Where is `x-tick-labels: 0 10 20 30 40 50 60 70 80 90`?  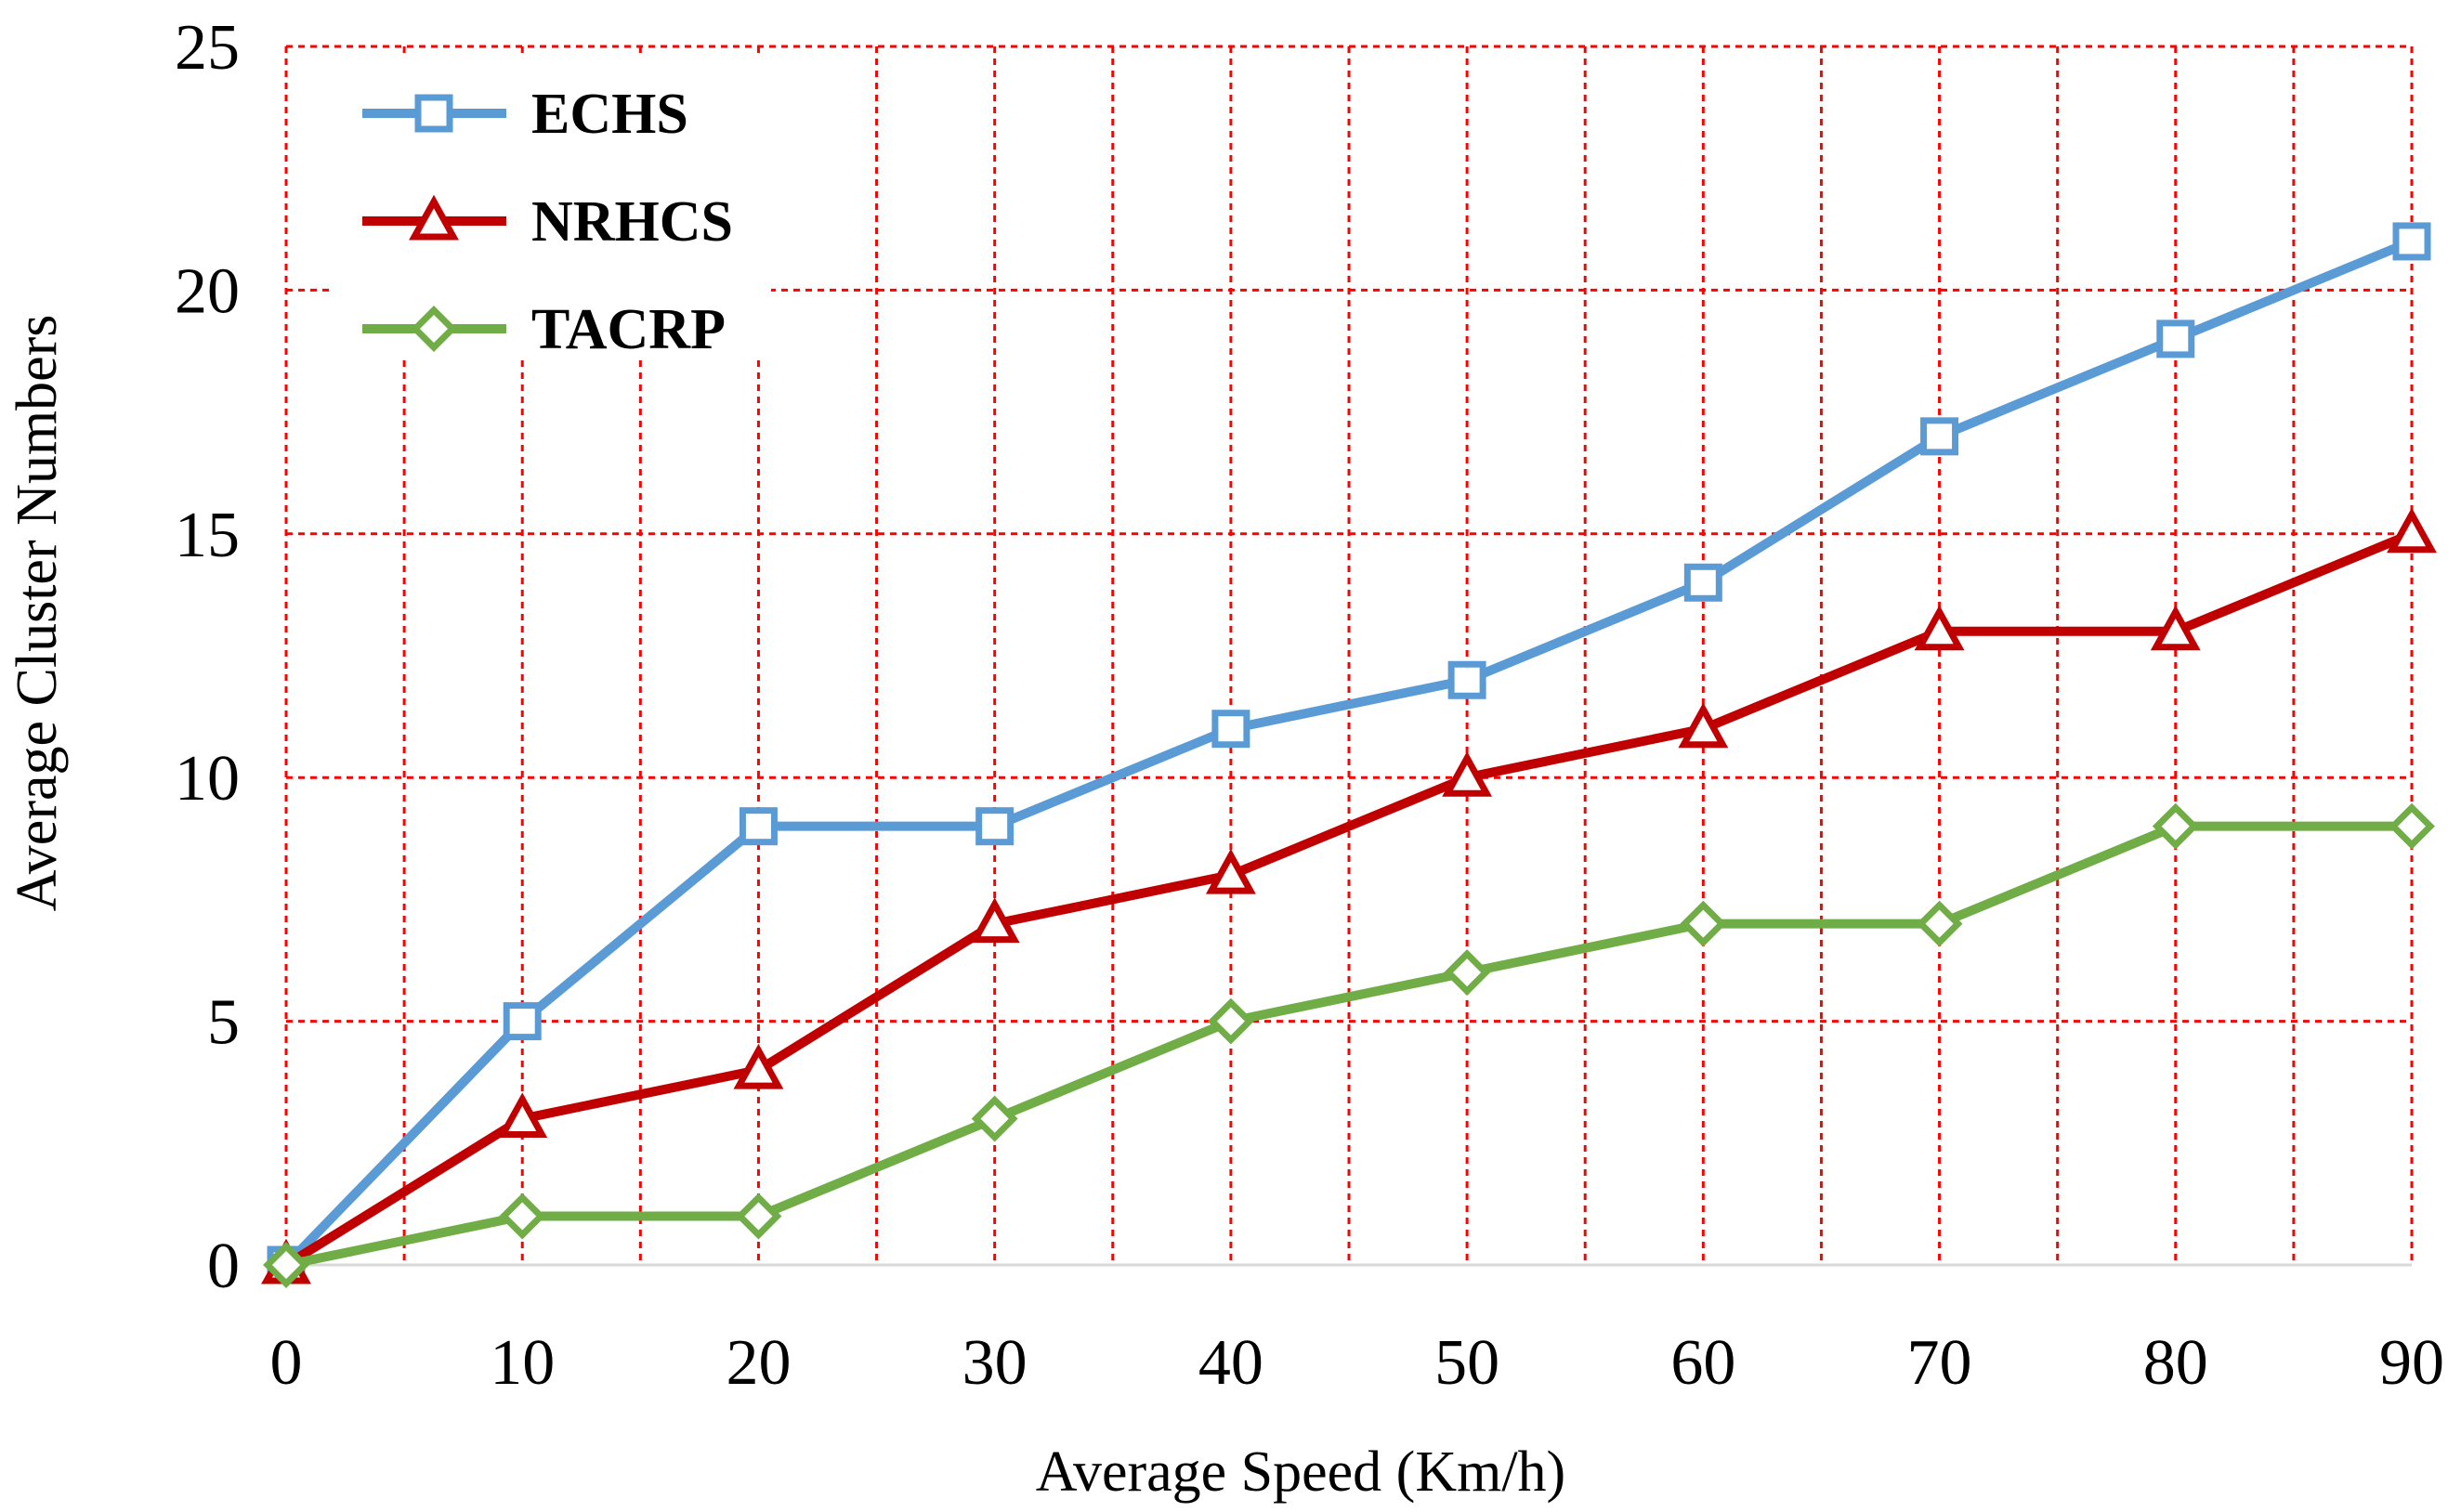 x-tick-labels: 0 10 20 30 40 50 60 70 80 90 is located at coordinates (1357, 1363).